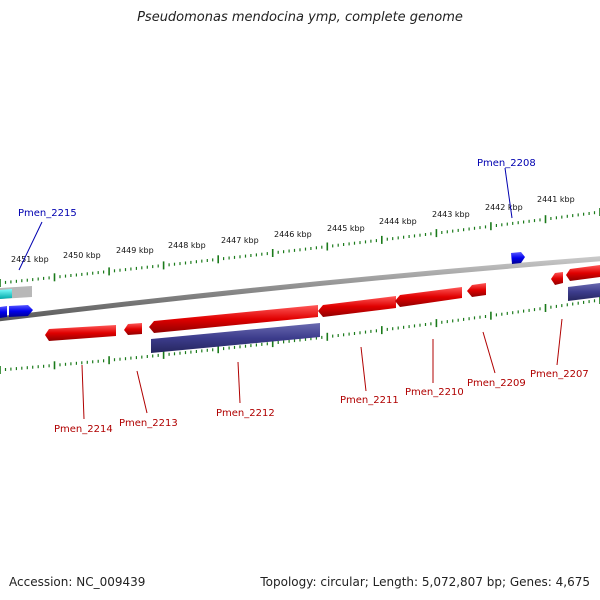 The height and width of the screenshot is (600, 600). I want to click on feature-rna-cyan, so click(6, 294).